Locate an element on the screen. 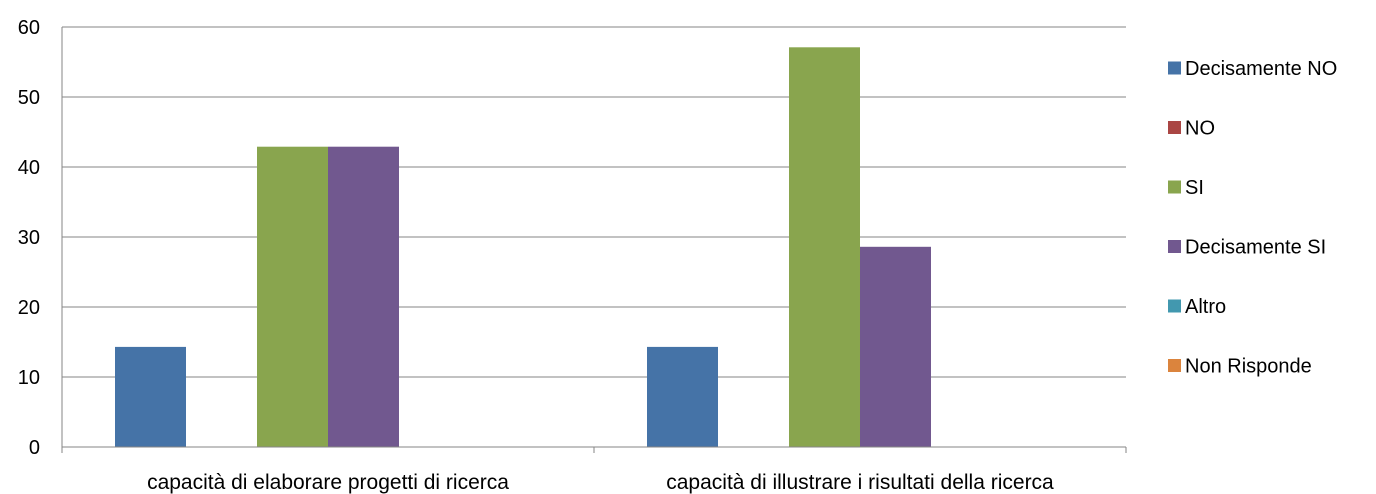  legend-label: Non Risponde is located at coordinates (1248, 367).